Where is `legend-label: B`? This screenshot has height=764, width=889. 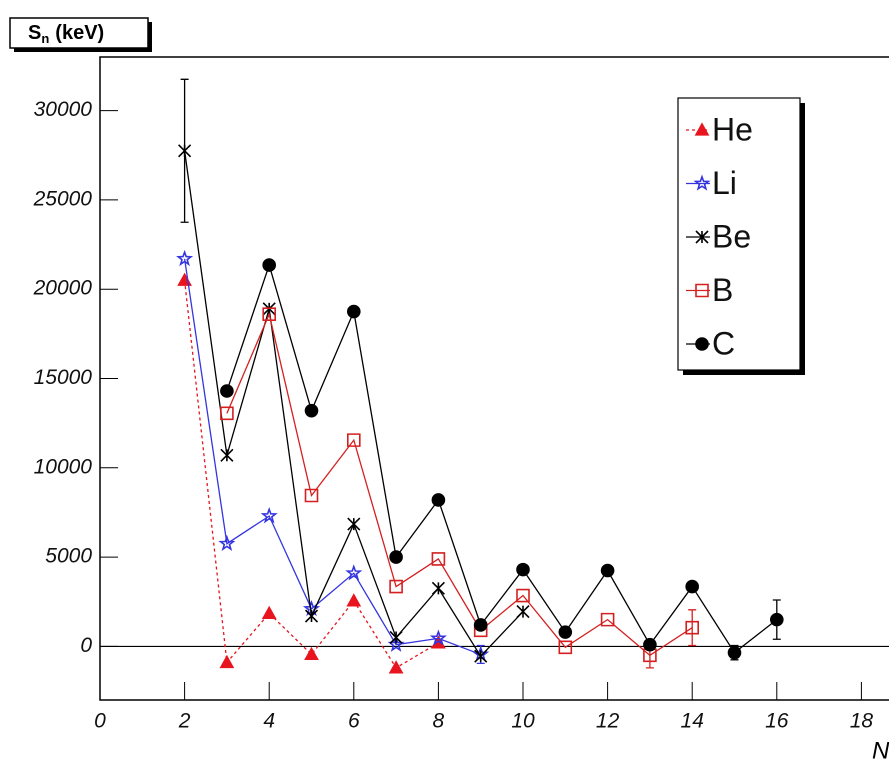
legend-label: B is located at coordinates (722, 290).